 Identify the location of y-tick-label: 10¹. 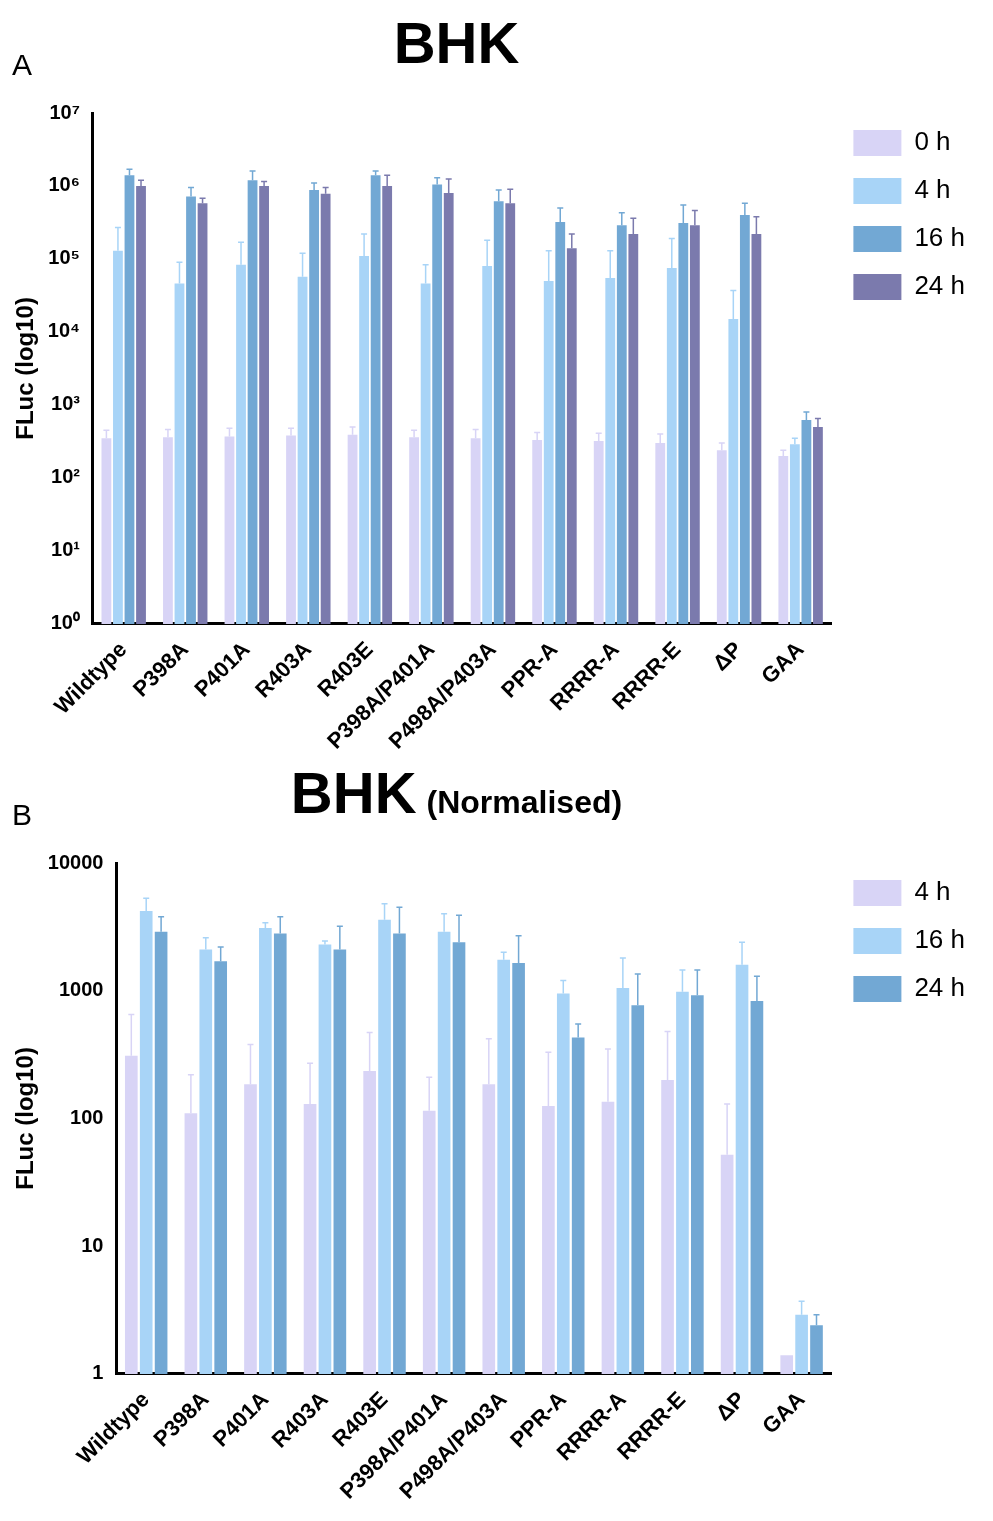
(66, 549).